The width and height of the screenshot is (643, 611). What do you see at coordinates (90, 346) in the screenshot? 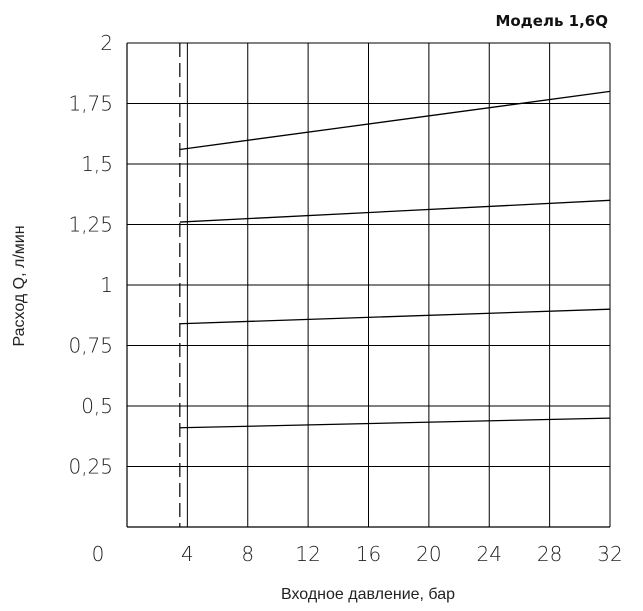
I see `y-tick-label: 0,75` at bounding box center [90, 346].